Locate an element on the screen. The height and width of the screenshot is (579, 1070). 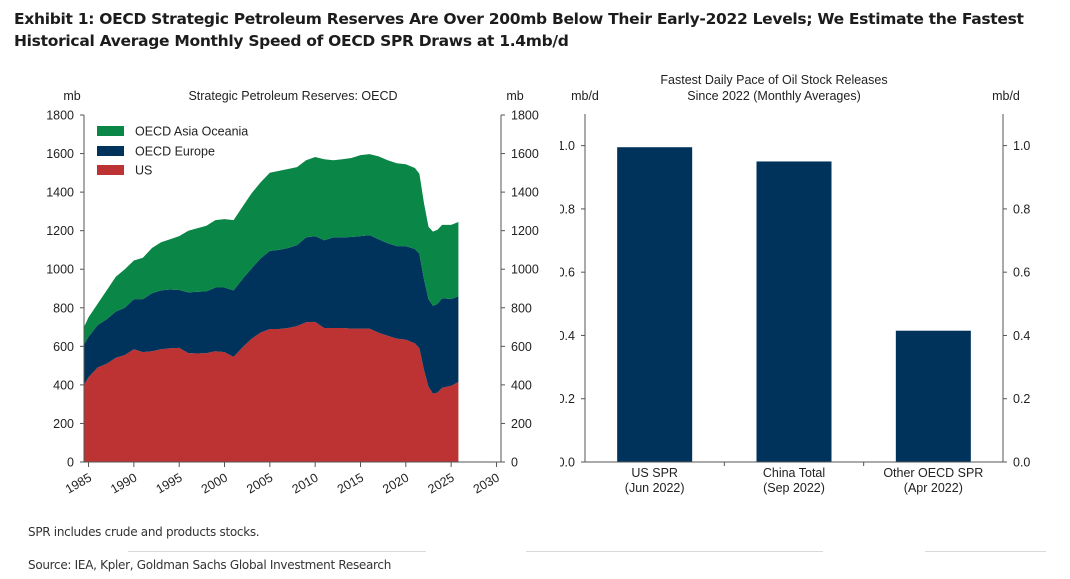
x-tick-label: 1985 is located at coordinates (78, 483).